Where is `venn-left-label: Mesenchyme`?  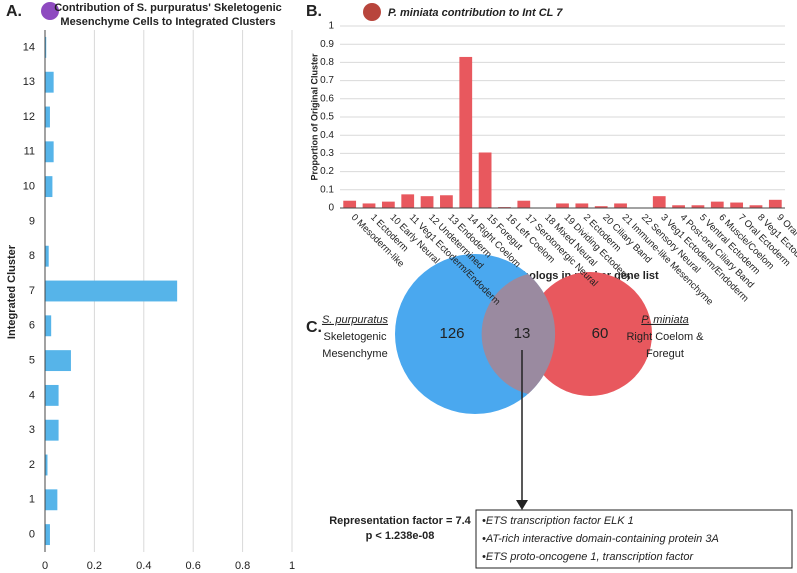 venn-left-label: Mesenchyme is located at coordinates (354, 354).